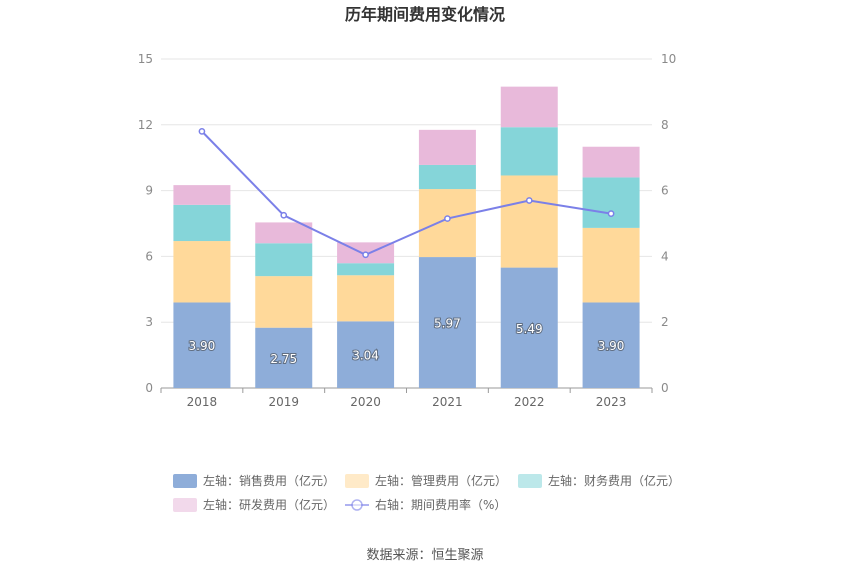 This screenshot has width=850, height=575. I want to click on legend-item: 左轴：财务费用（亿元）, so click(599, 480).